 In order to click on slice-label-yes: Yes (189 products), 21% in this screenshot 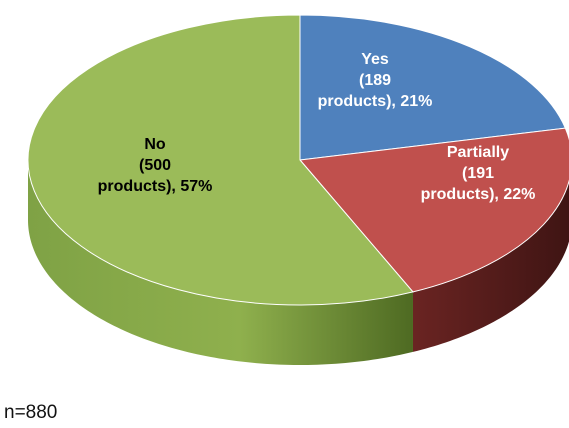, I will do `click(375, 80)`.